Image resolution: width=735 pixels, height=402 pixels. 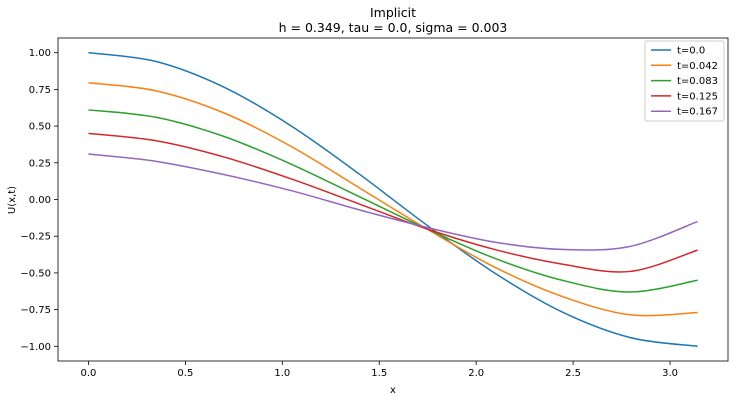 I want to click on x-tick-label: 2.0, so click(x=476, y=373).